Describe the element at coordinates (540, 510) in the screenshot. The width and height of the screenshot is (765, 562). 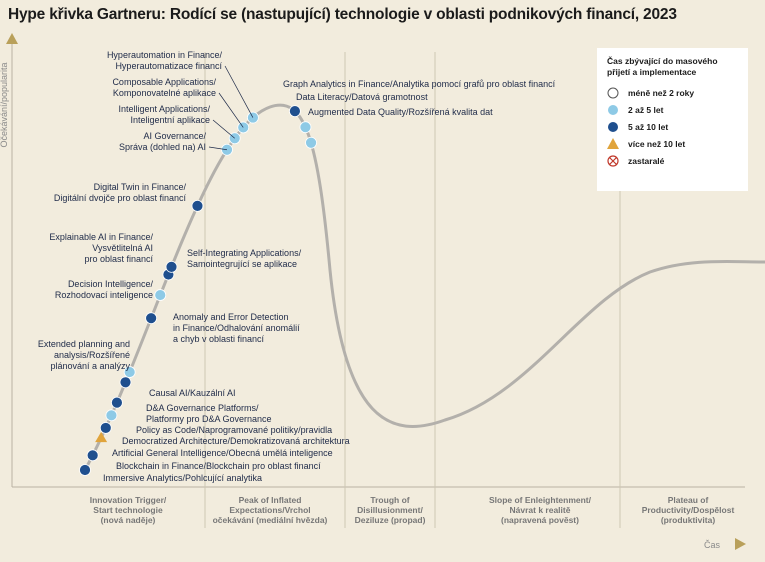
I see `phase-label: Návrat k realitě` at that location.